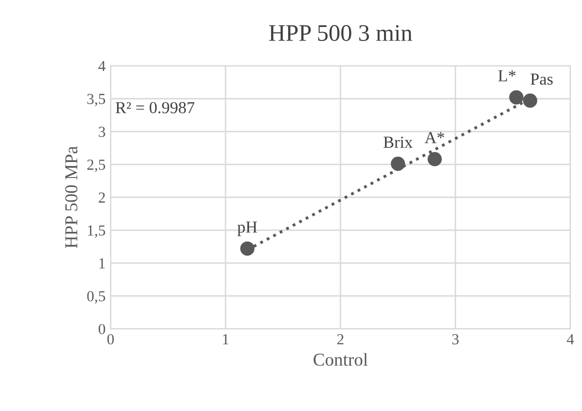 The height and width of the screenshot is (411, 582). I want to click on chart-title: HPP 500 3 min, so click(340, 33).